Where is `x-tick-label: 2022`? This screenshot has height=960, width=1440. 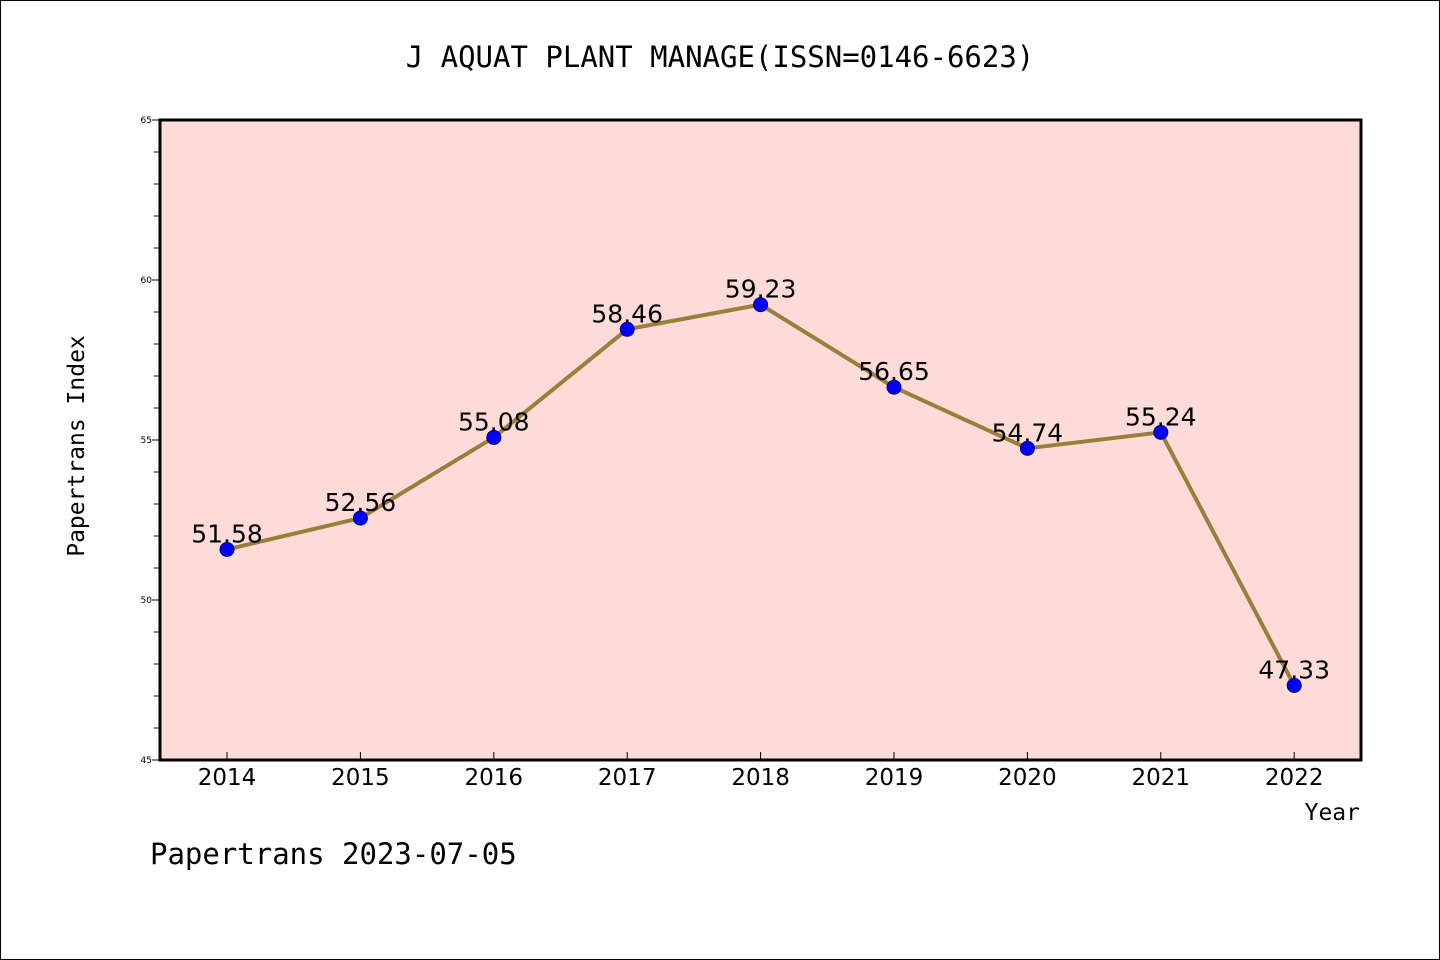
x-tick-label: 2022 is located at coordinates (1294, 778).